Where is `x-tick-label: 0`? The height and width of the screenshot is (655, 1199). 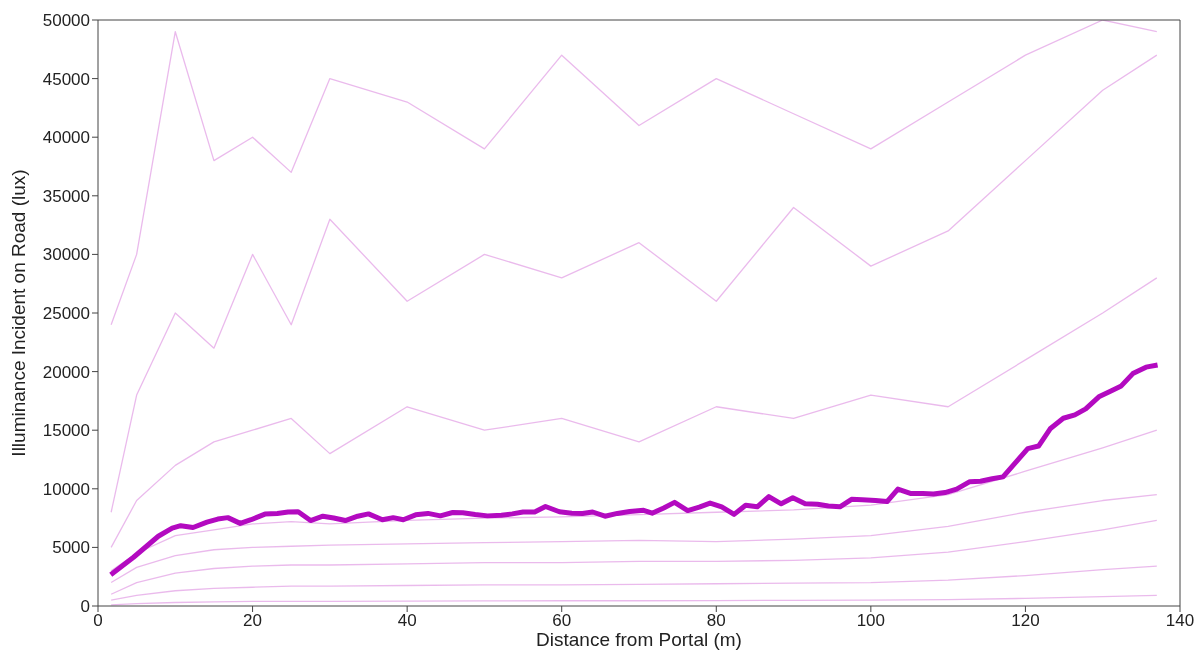 x-tick-label: 0 is located at coordinates (98, 621).